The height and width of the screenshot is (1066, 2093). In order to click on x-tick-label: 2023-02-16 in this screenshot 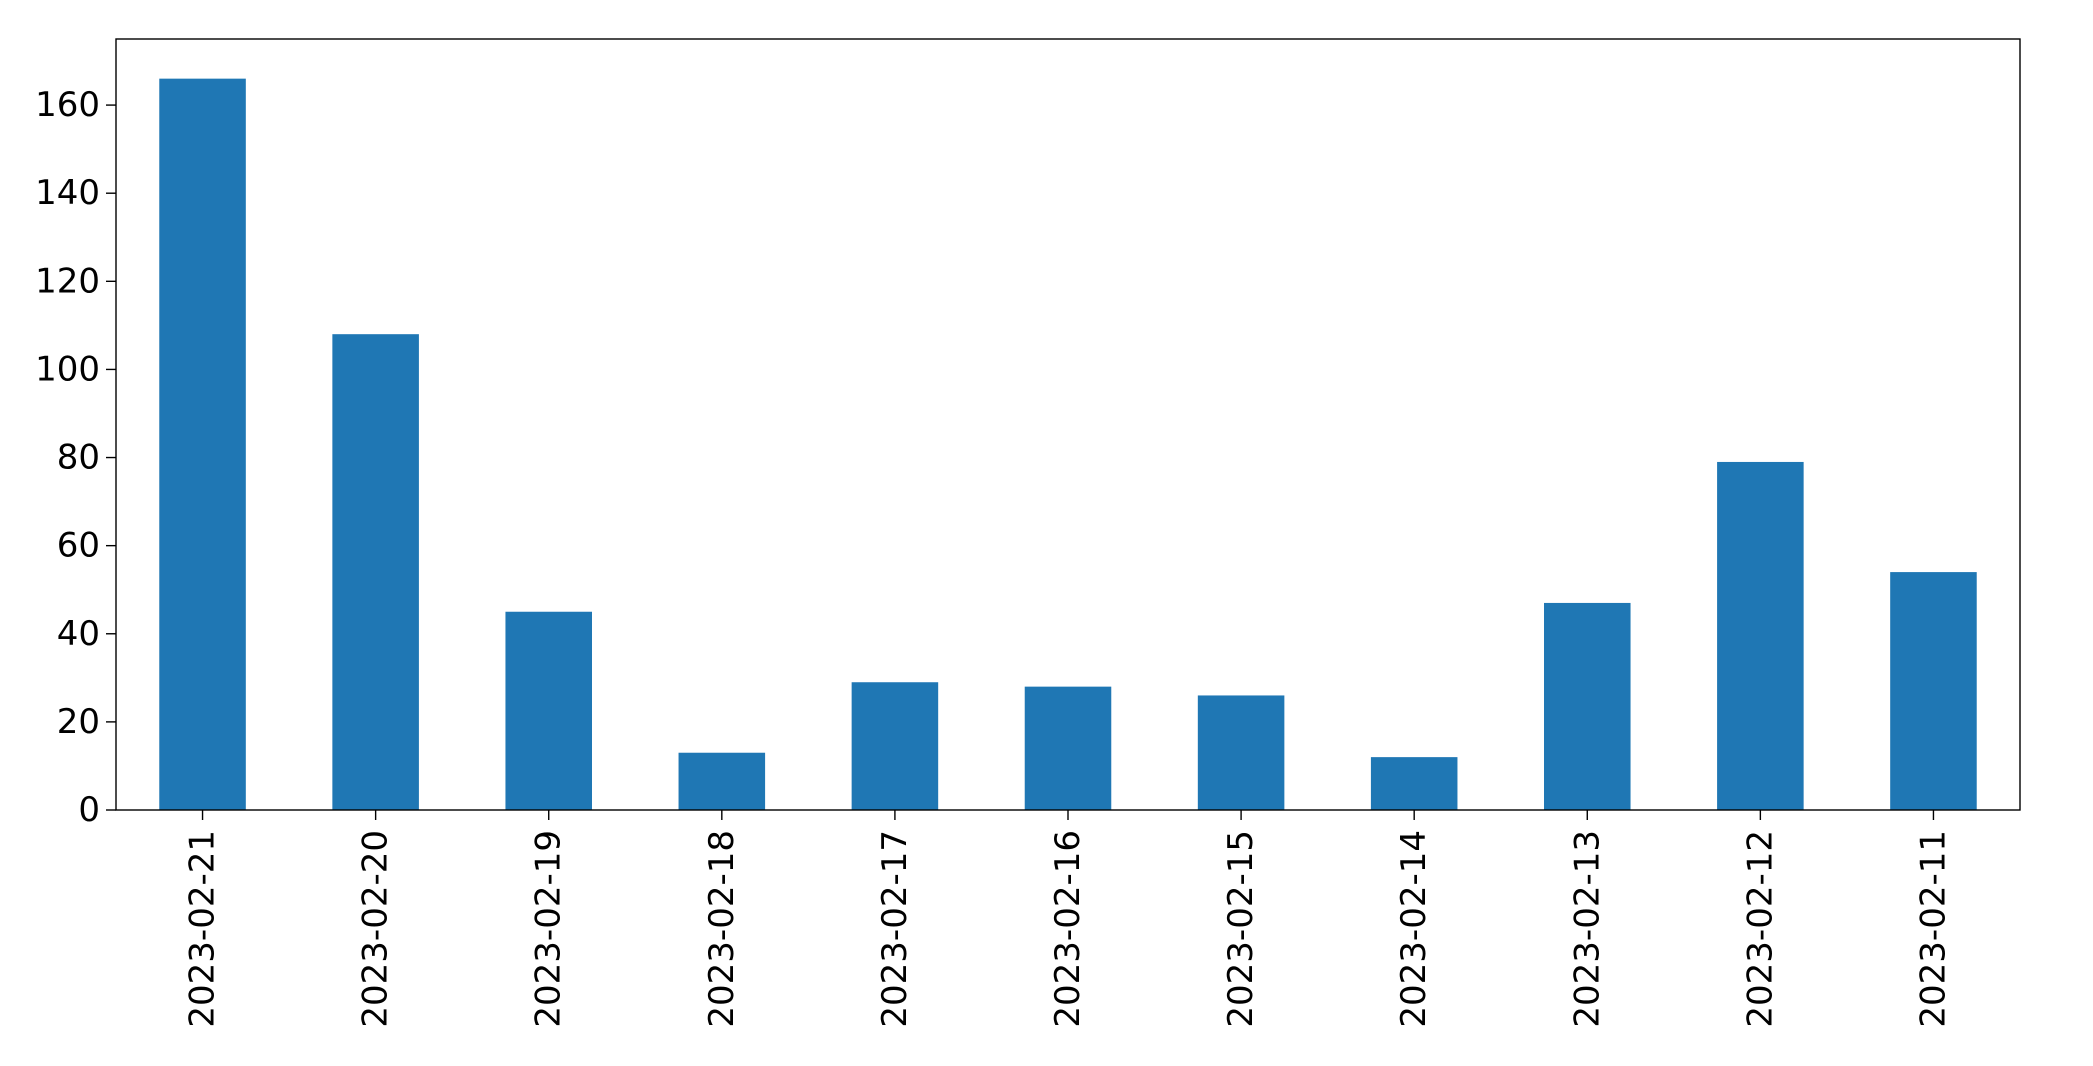, I will do `click(1068, 929)`.